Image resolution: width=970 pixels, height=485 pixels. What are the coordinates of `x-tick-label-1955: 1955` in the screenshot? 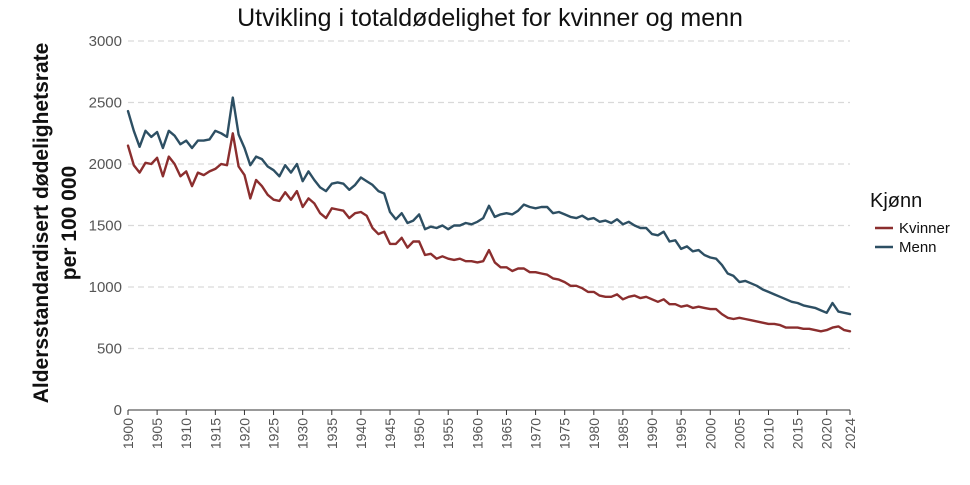 It's located at (448, 433).